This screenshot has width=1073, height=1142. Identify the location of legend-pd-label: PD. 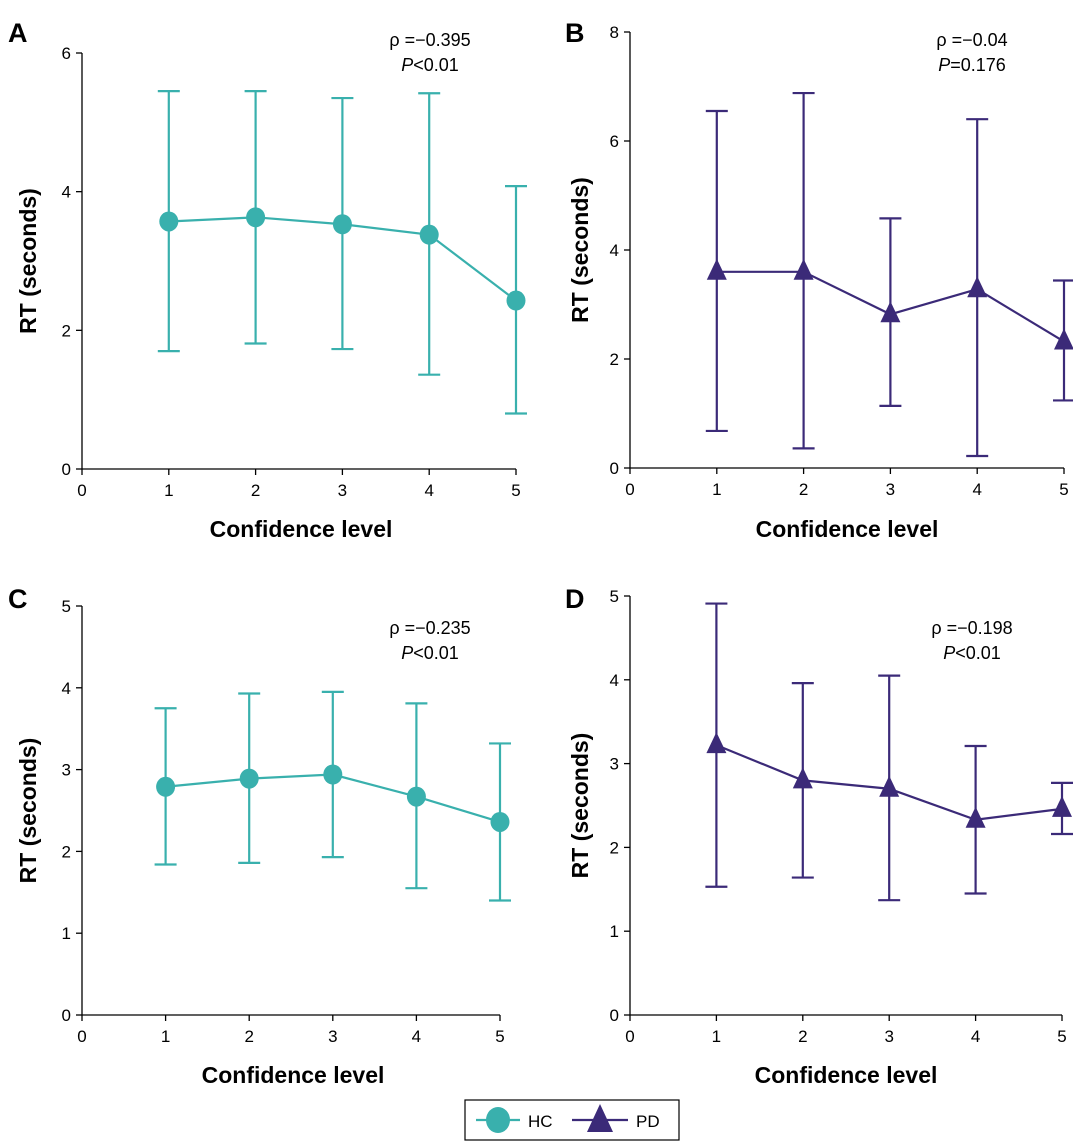
(648, 1121).